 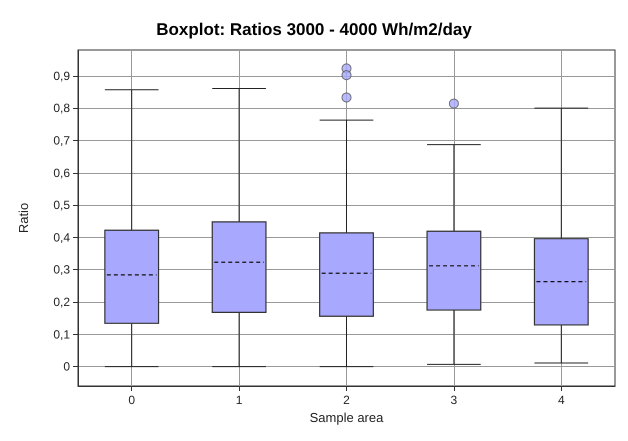 I want to click on y-tick-label: 0,6, so click(x=61, y=173).